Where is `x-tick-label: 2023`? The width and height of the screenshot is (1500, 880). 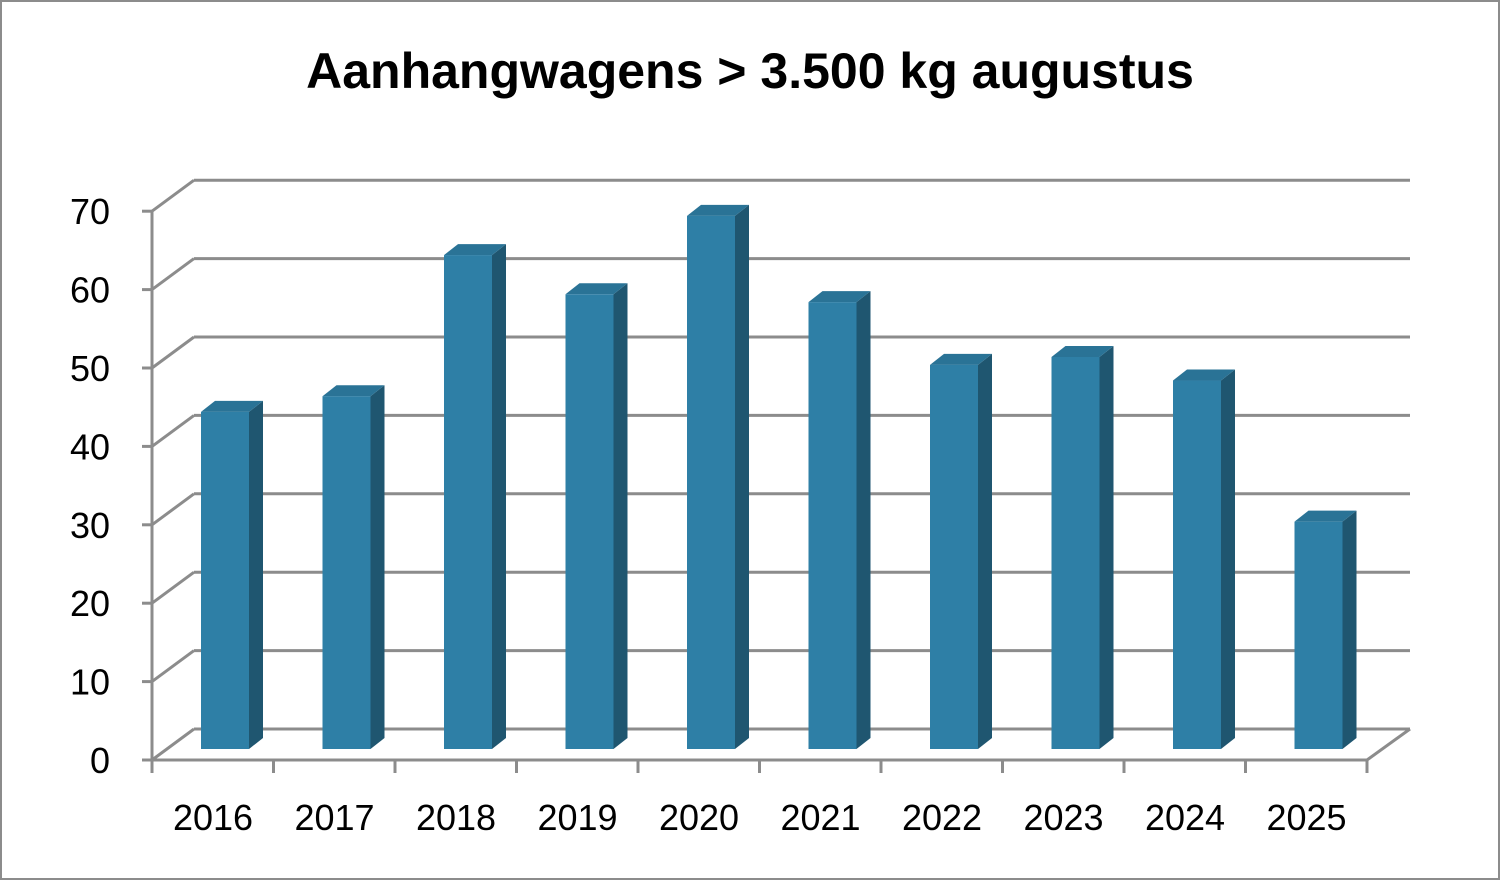
x-tick-label: 2023 is located at coordinates (1063, 817).